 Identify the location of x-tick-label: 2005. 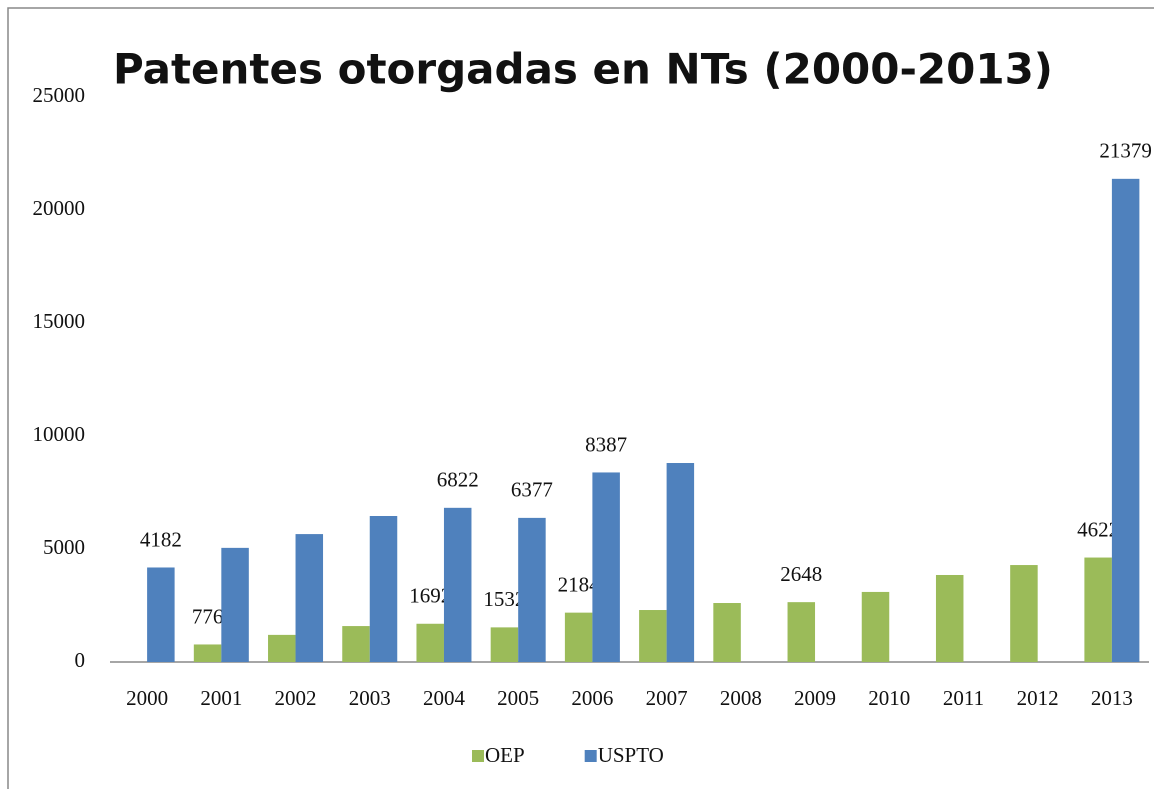
(518, 698).